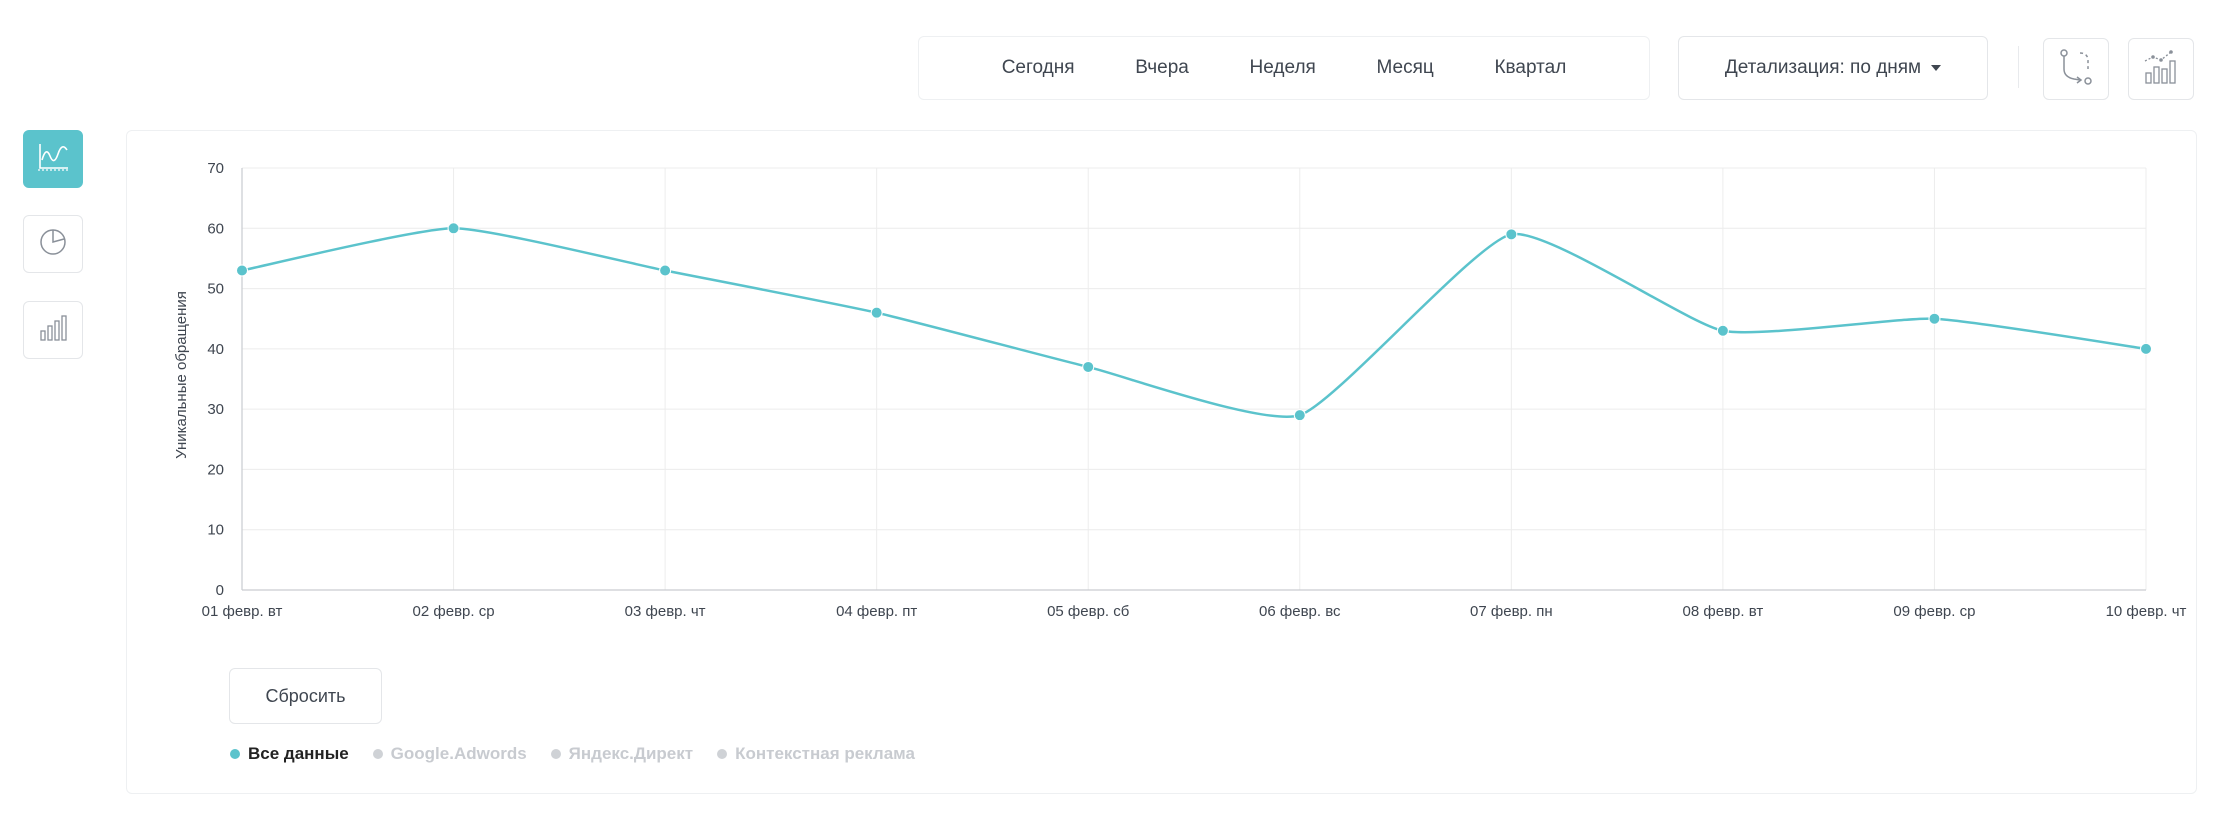  I want to click on period-tab-quarter: Квартал, so click(1530, 67).